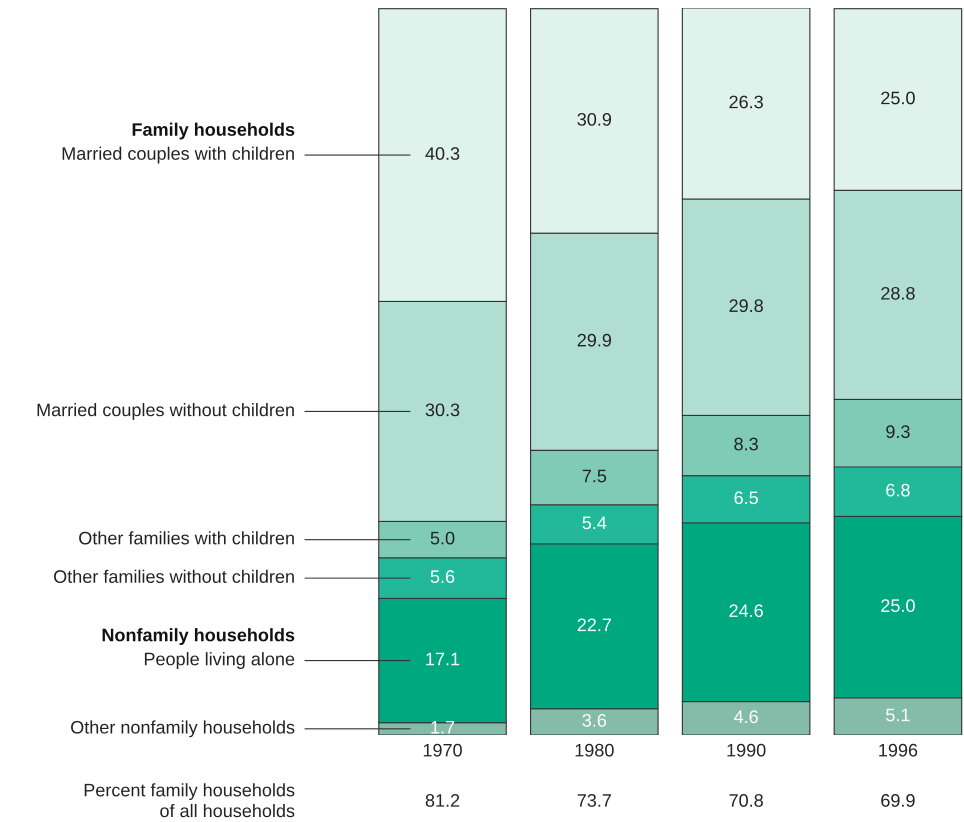 The height and width of the screenshot is (822, 964). What do you see at coordinates (182, 729) in the screenshot?
I see `text: Other nonfamily households` at bounding box center [182, 729].